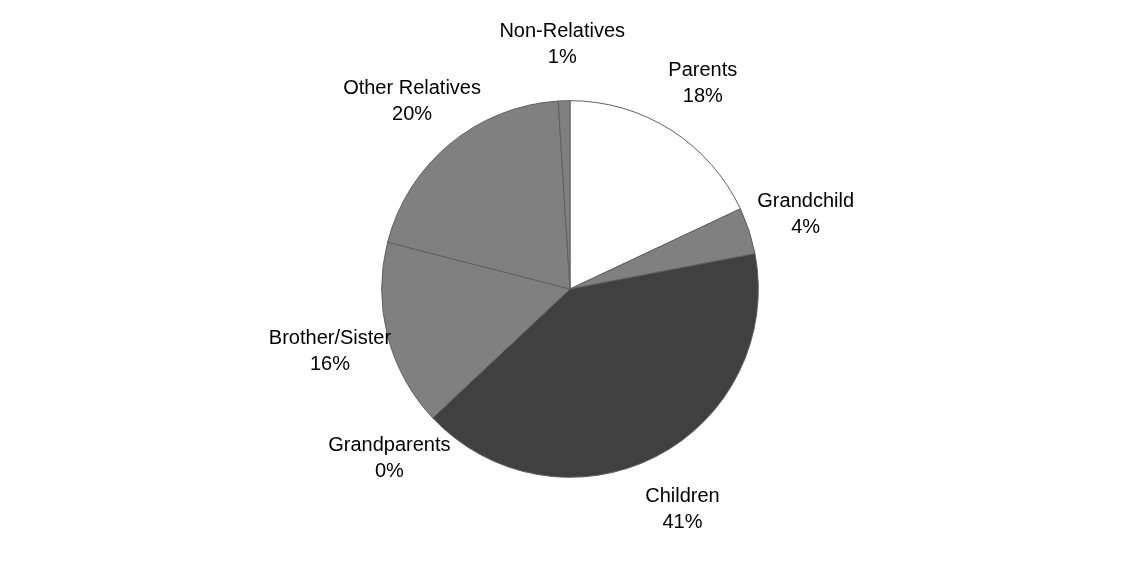 The height and width of the screenshot is (577, 1139). I want to click on data-label: 18%, so click(703, 94).